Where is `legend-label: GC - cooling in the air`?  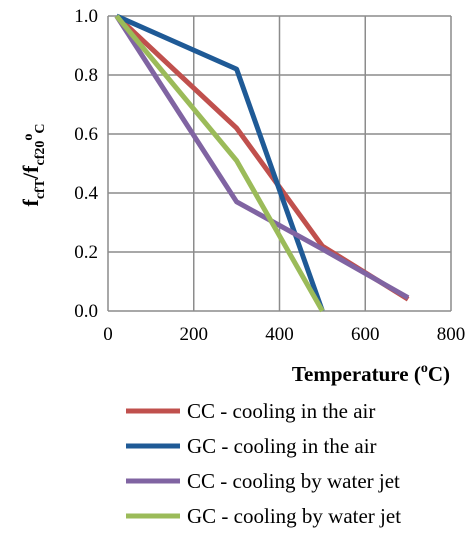
legend-label: GC - cooling in the air is located at coordinates (282, 446).